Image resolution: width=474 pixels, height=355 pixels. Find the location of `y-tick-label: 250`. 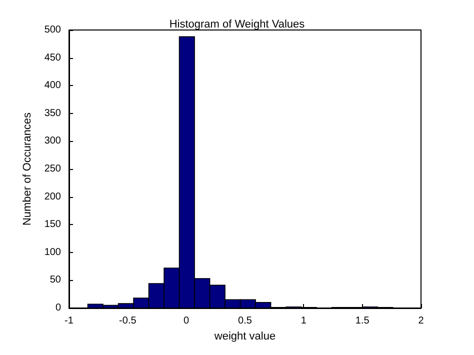

y-tick-label: 250 is located at coordinates (53, 169).